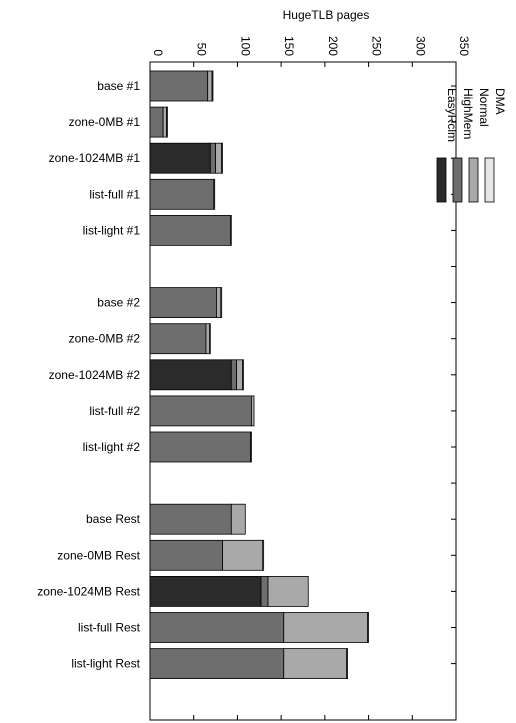 The width and height of the screenshot is (516, 723). What do you see at coordinates (112, 230) in the screenshot?
I see `category-label: list-light #1` at bounding box center [112, 230].